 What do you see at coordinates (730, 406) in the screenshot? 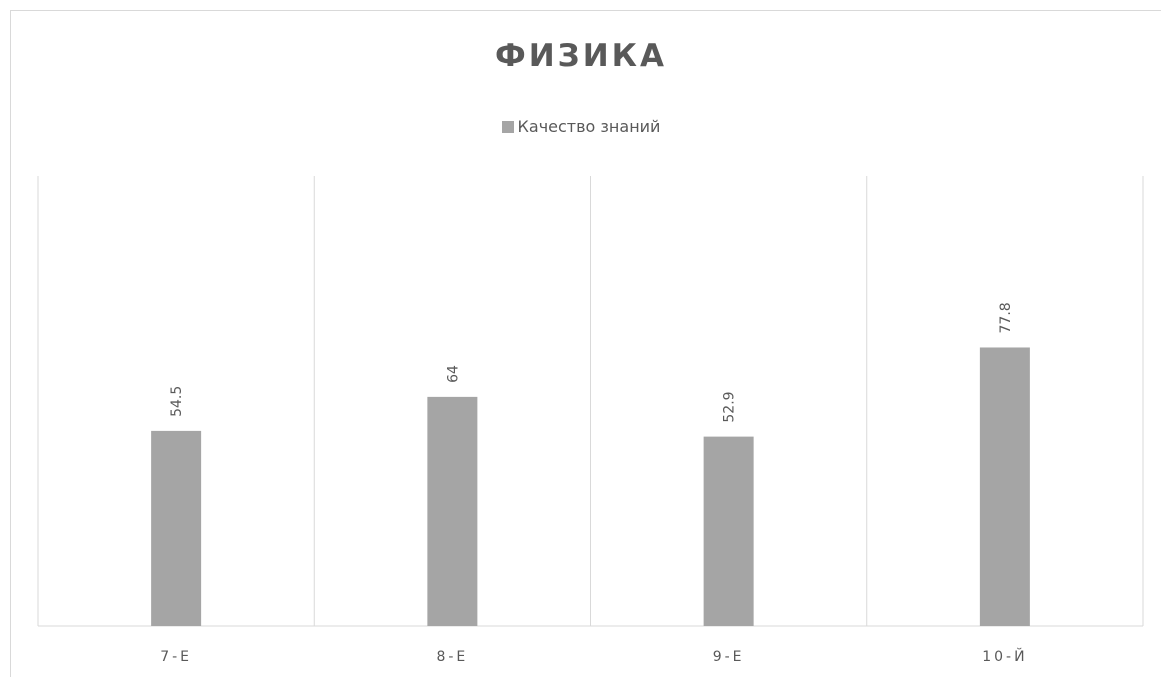
I see `data-label: 52.9` at bounding box center [730, 406].